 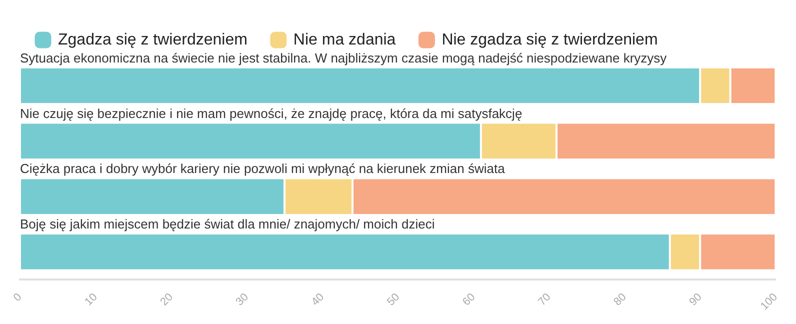 What do you see at coordinates (545, 299) in the screenshot?
I see `x-tick-label: 70` at bounding box center [545, 299].